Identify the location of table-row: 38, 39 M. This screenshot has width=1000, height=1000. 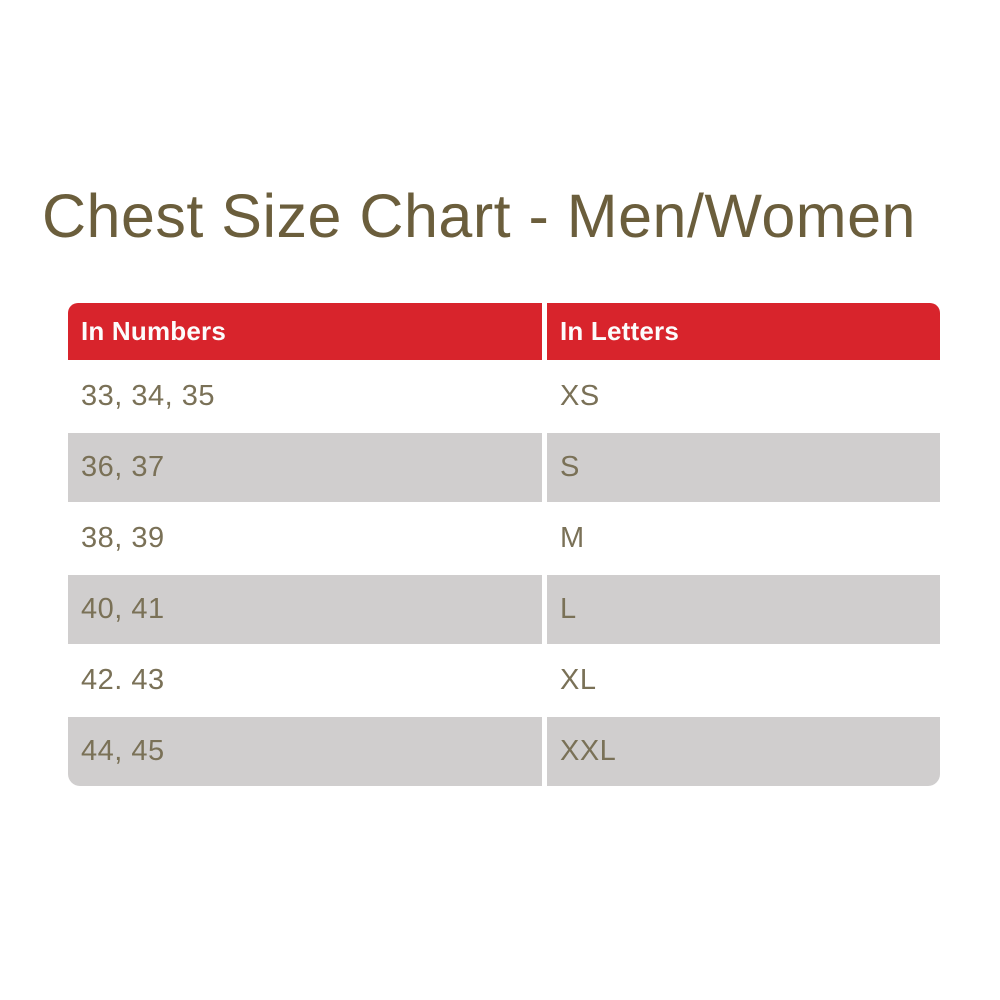
(504, 538).